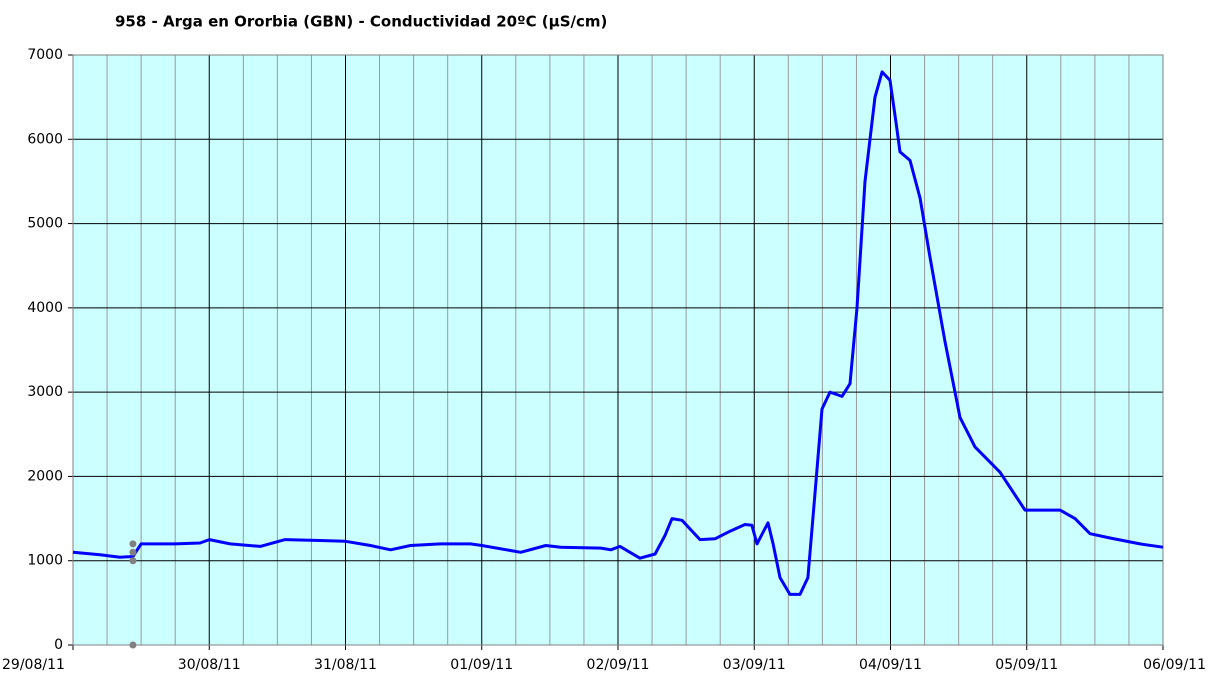 Image resolution: width=1208 pixels, height=684 pixels. Describe the element at coordinates (45, 392) in the screenshot. I see `y-tick-label: 3000` at that location.